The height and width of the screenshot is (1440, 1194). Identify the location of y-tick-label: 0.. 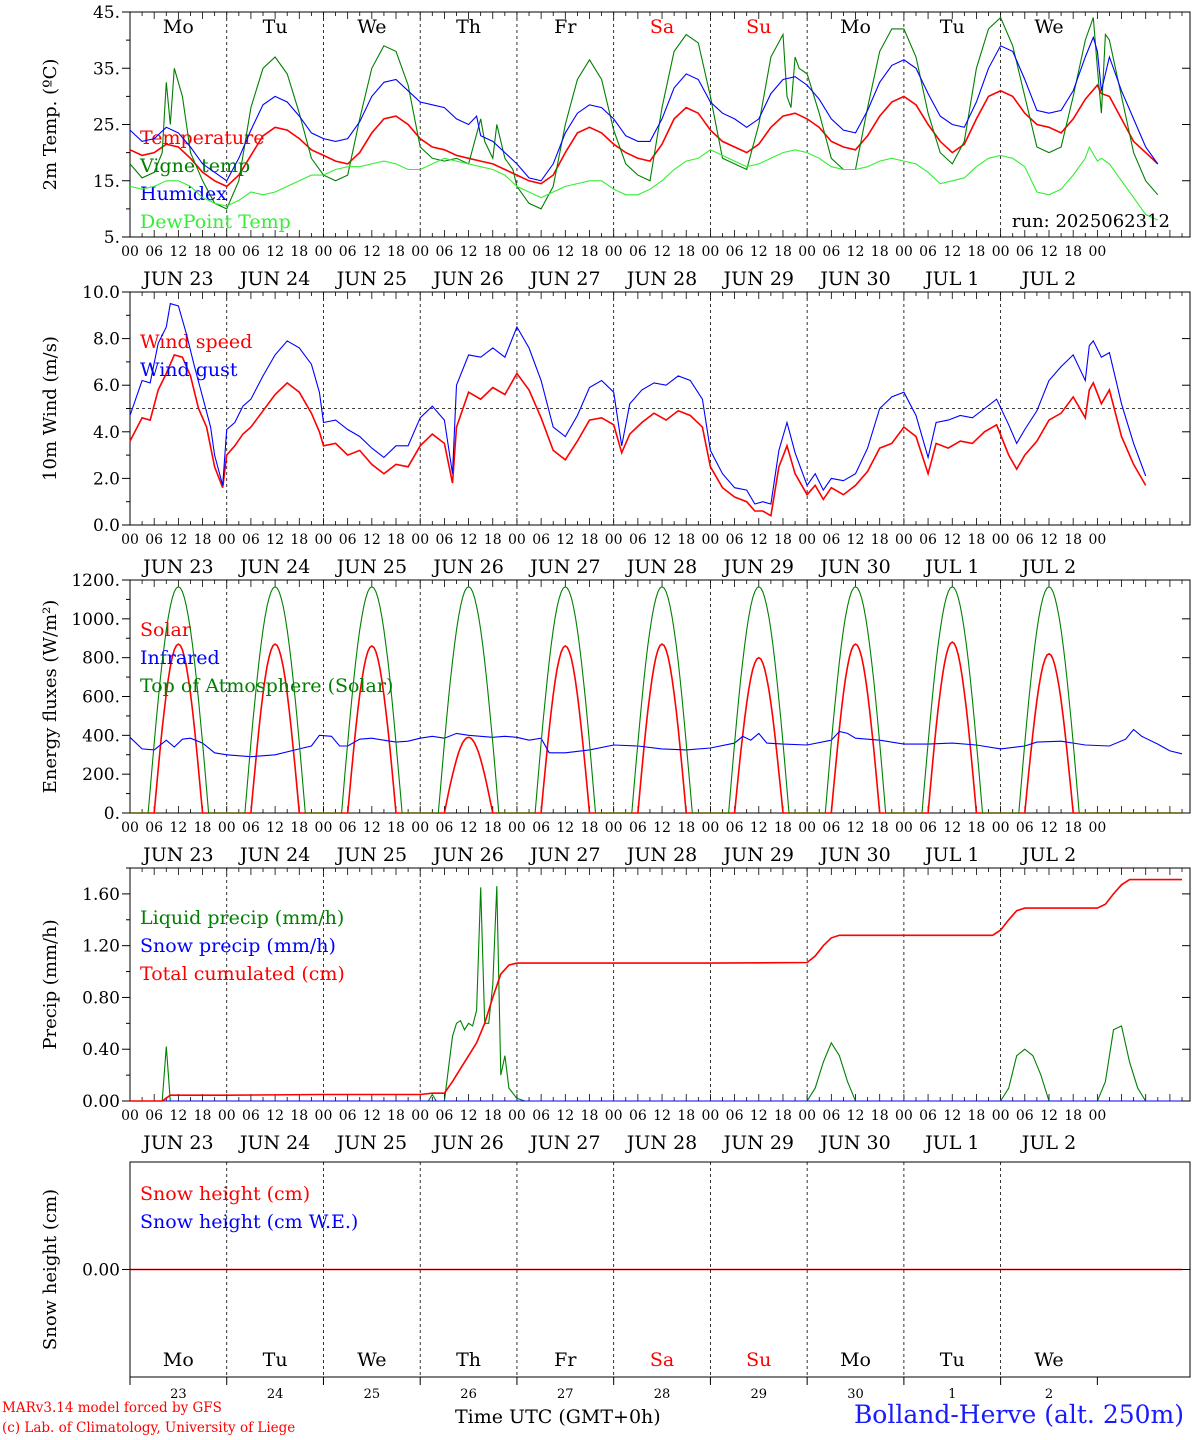
(112, 814).